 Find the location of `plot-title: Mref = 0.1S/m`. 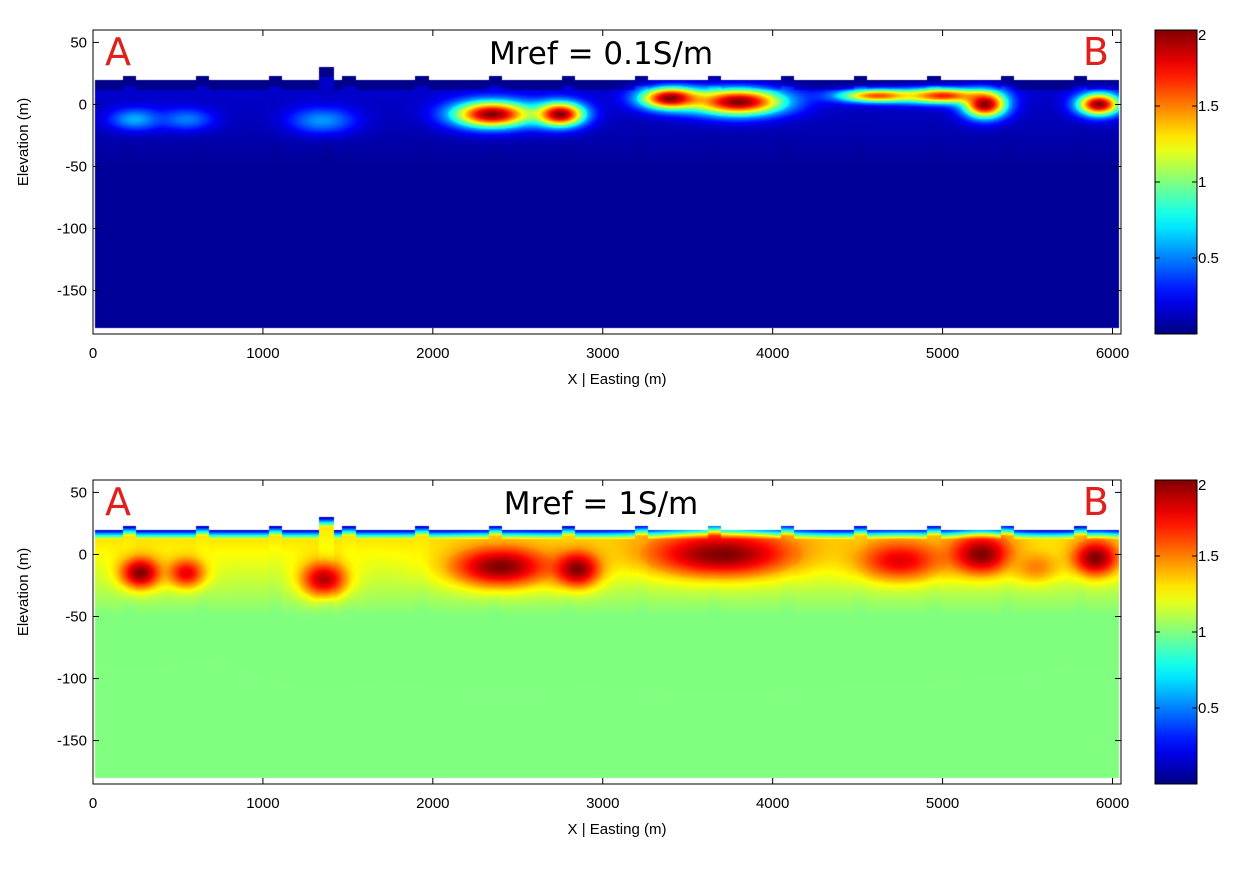

plot-title: Mref = 0.1S/m is located at coordinates (601, 54).